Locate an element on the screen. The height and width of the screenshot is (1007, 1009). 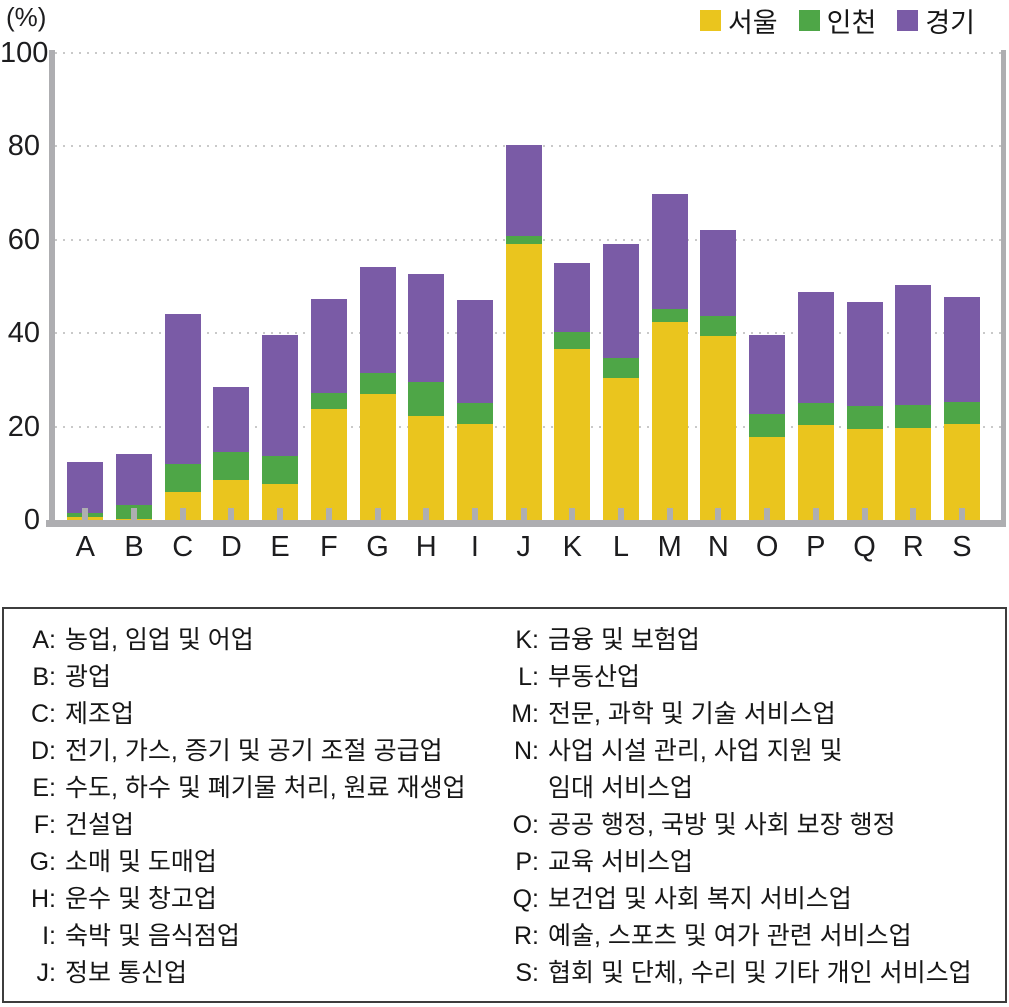
category-legend-item: J: 정보 통신업 is located at coordinates (259, 973).